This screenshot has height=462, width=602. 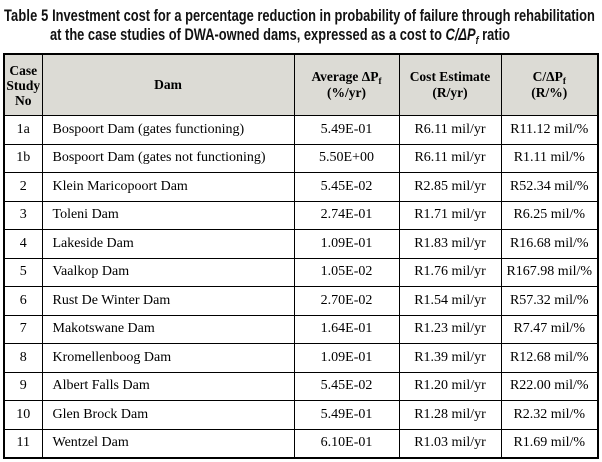 What do you see at coordinates (346, 329) in the screenshot?
I see `cell-avg-dpf: 1.64E-01` at bounding box center [346, 329].